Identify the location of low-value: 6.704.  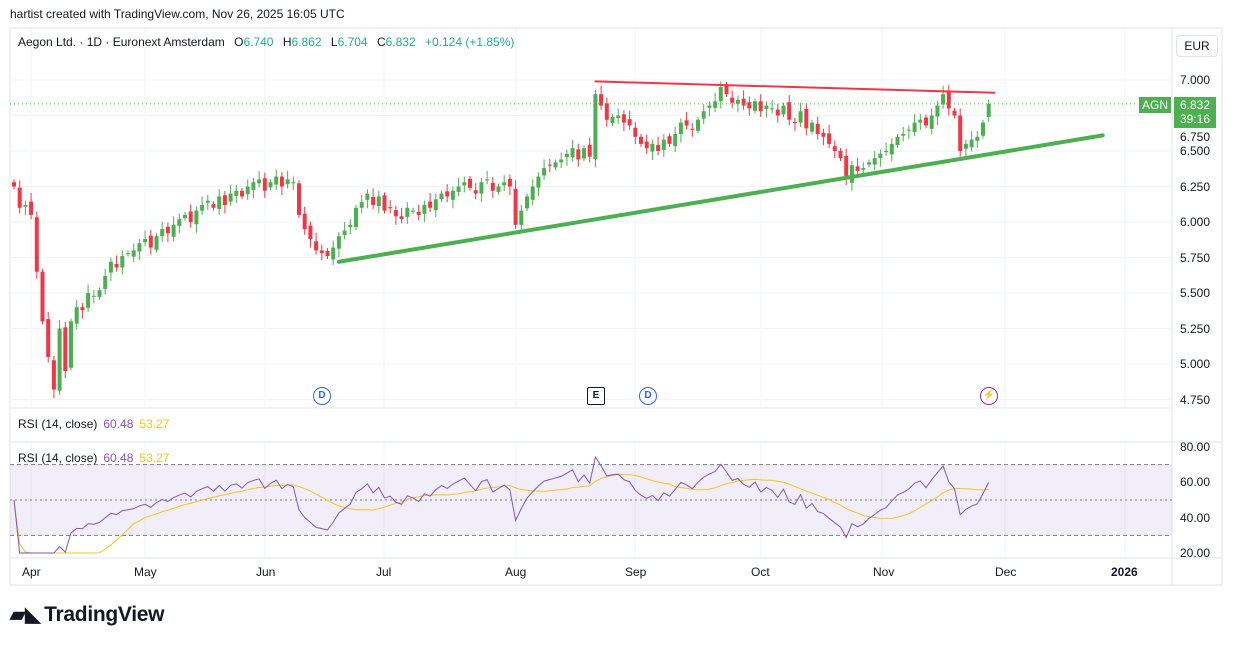
(352, 42).